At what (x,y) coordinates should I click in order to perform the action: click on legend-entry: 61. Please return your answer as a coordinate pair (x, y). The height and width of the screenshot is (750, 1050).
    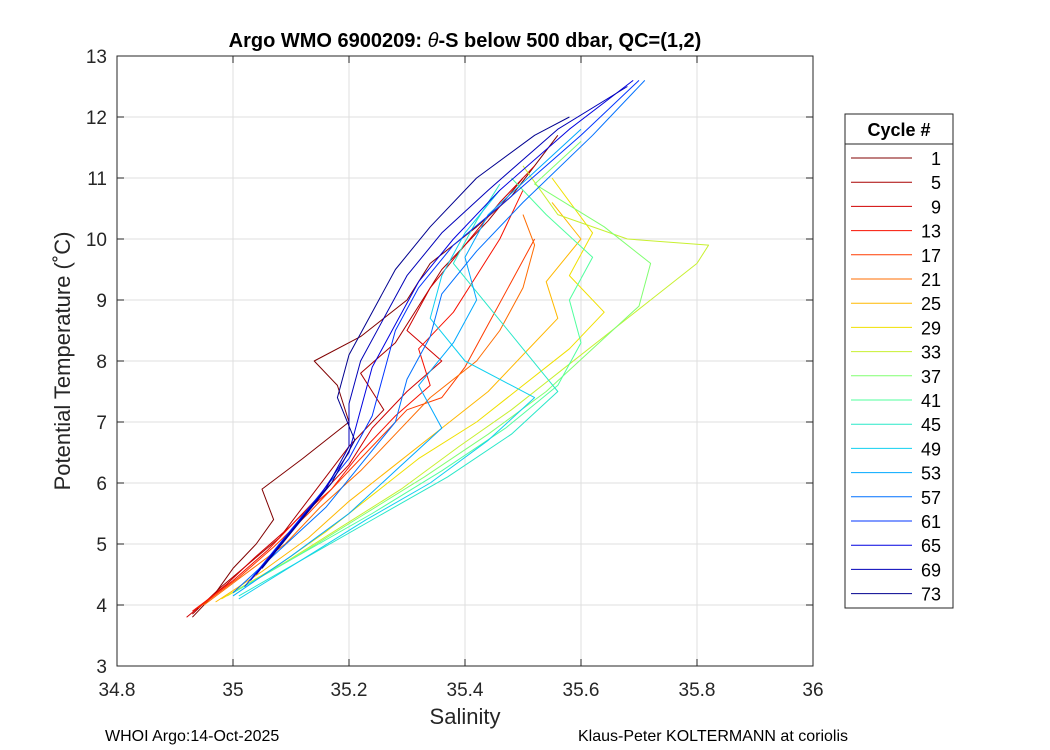
    Looking at the image, I should click on (896, 522).